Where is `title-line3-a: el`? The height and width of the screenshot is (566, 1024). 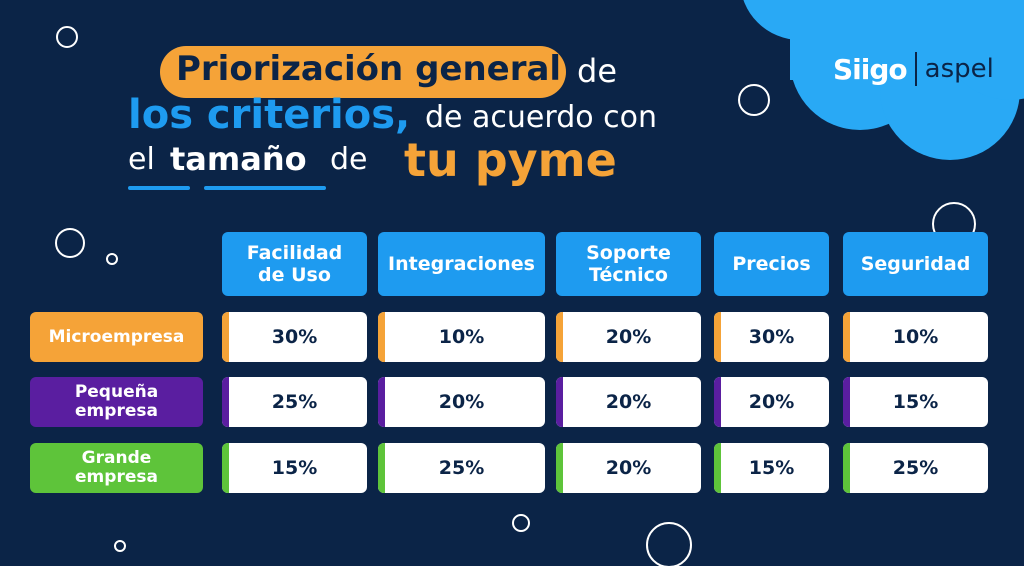 title-line3-a: el is located at coordinates (141, 159).